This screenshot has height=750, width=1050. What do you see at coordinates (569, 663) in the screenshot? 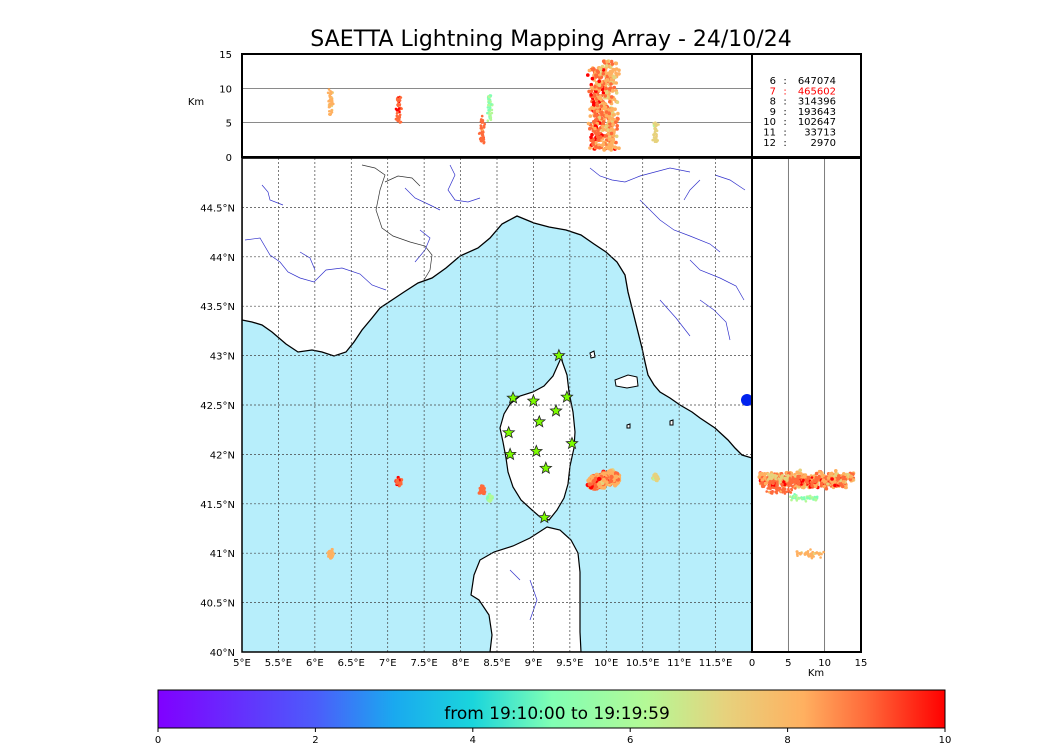
I see `lon-tick-label: 9.5°E` at bounding box center [569, 663].